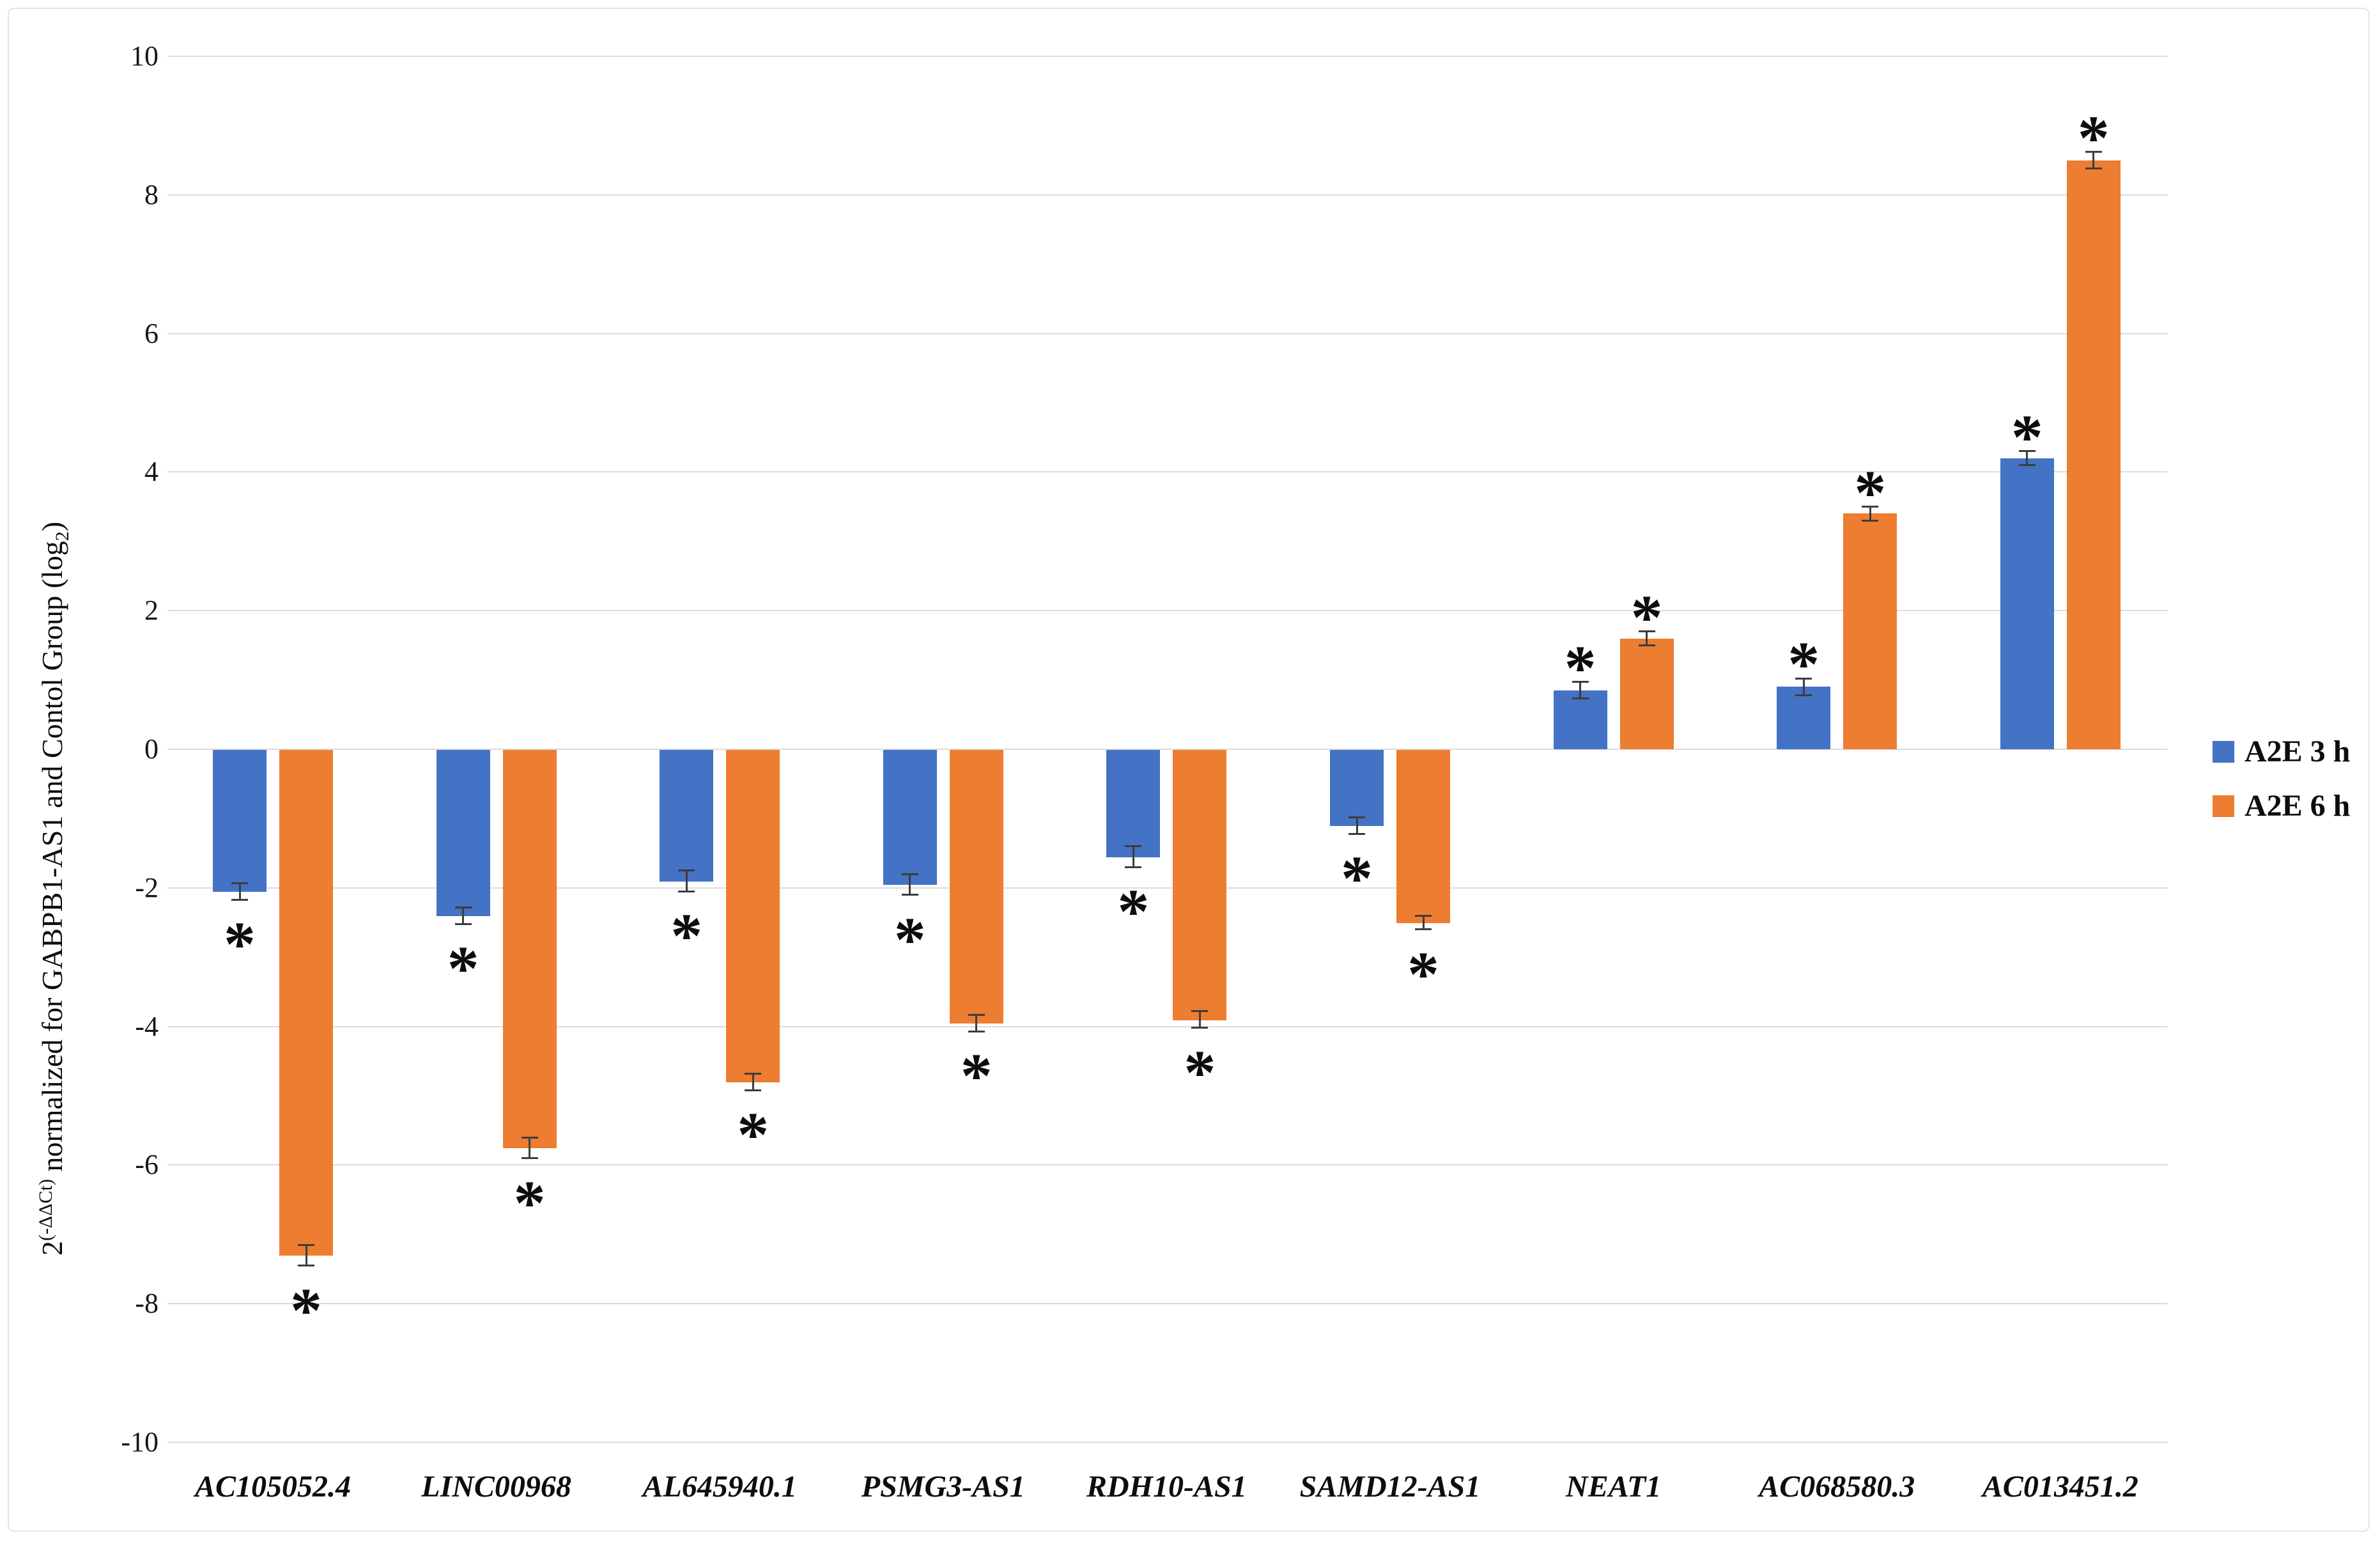 Image resolution: width=2380 pixels, height=1542 pixels. Describe the element at coordinates (1167, 1304) in the screenshot. I see `gridline-y--8` at that location.